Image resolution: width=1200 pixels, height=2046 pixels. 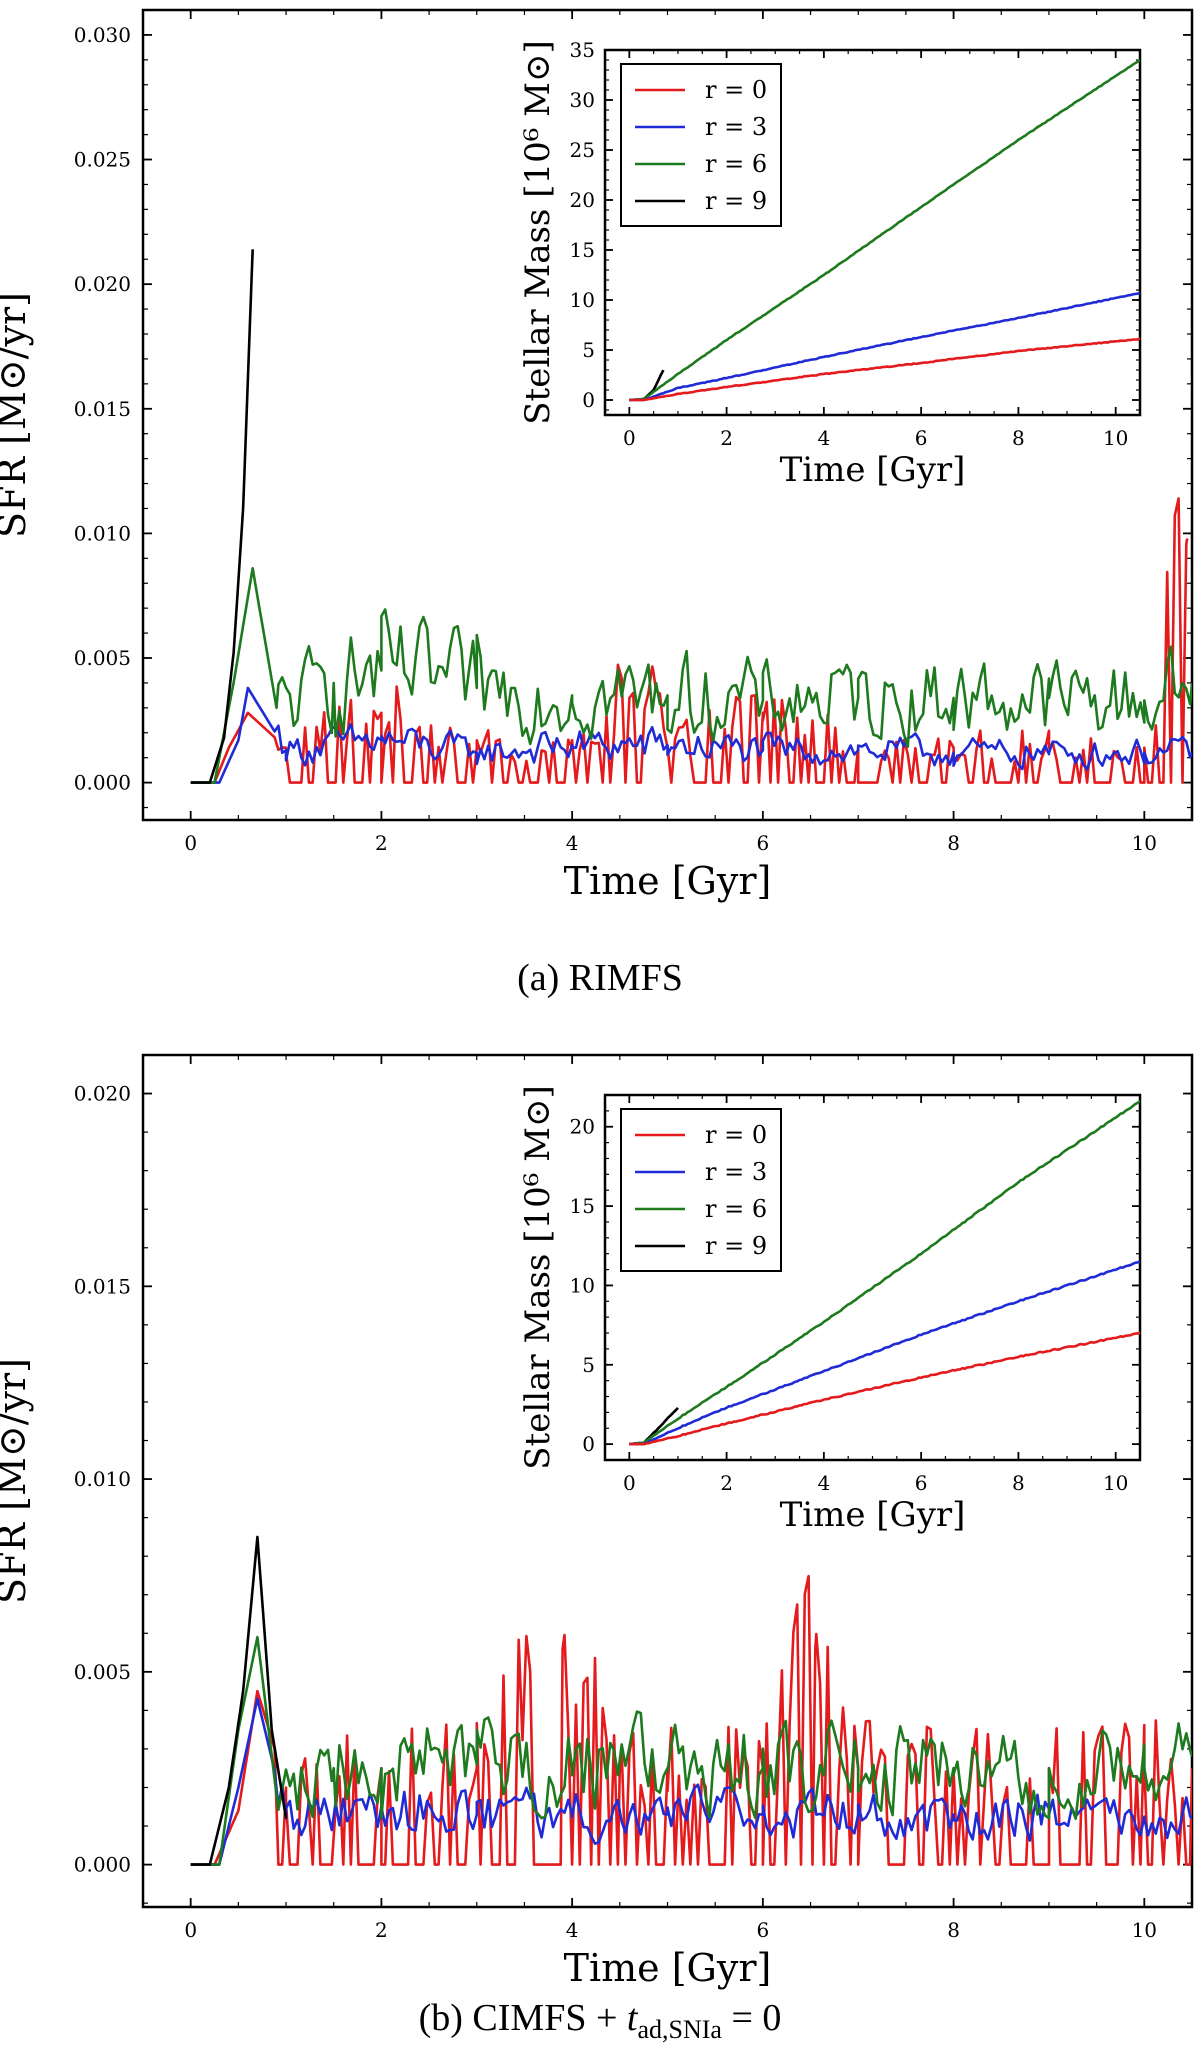 What do you see at coordinates (736, 201) in the screenshot?
I see `panel-a-inset-legend-label: r = 9` at bounding box center [736, 201].